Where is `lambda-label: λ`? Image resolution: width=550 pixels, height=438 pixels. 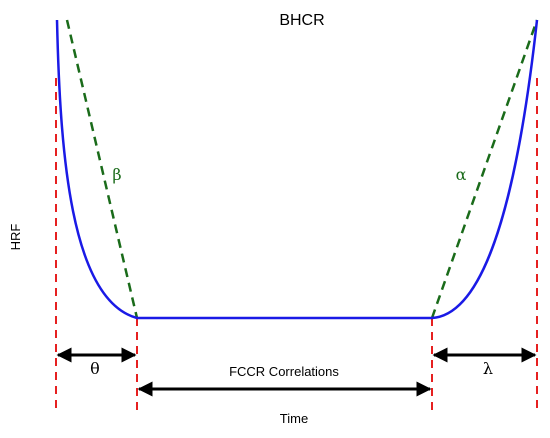
lambda-label: λ is located at coordinates (488, 368).